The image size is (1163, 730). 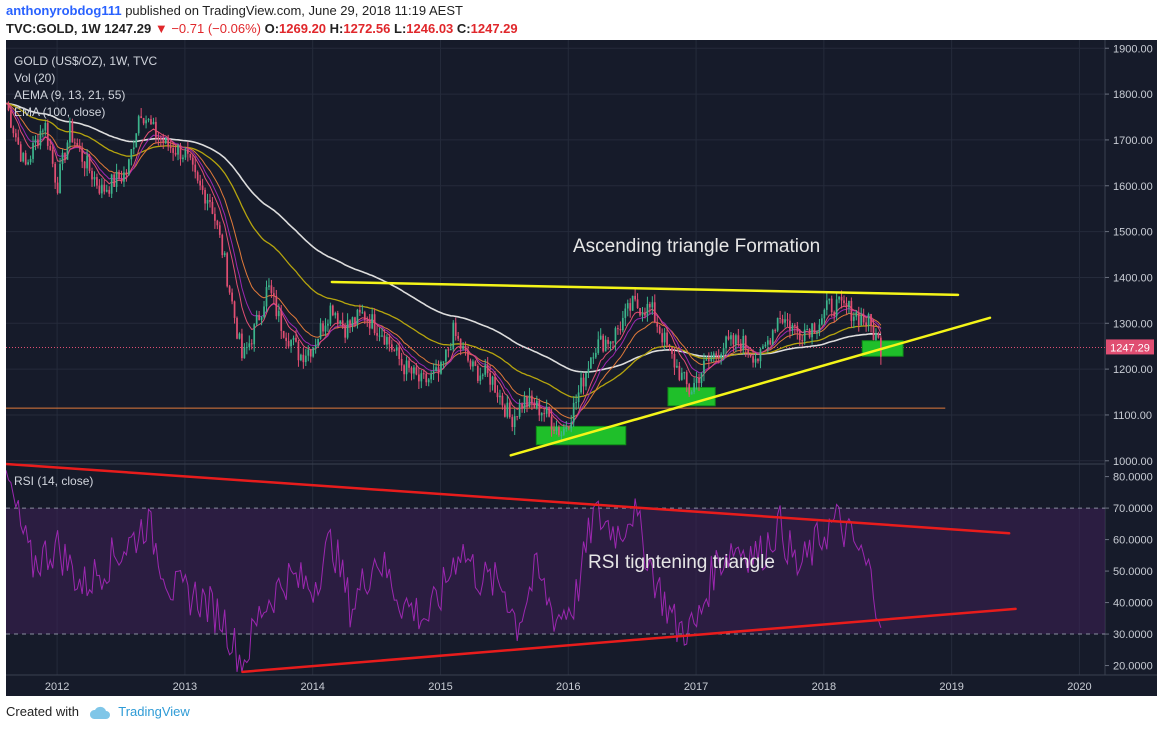 I want to click on rsi-tick-label: 60.0000, so click(x=1133, y=541).